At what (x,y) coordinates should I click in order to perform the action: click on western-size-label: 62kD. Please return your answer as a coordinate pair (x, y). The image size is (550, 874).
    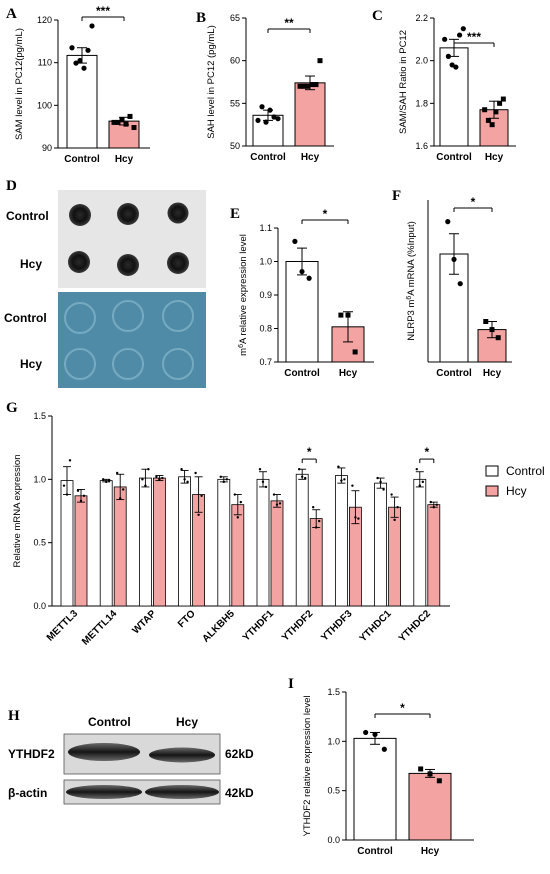
    Looking at the image, I should click on (239, 754).